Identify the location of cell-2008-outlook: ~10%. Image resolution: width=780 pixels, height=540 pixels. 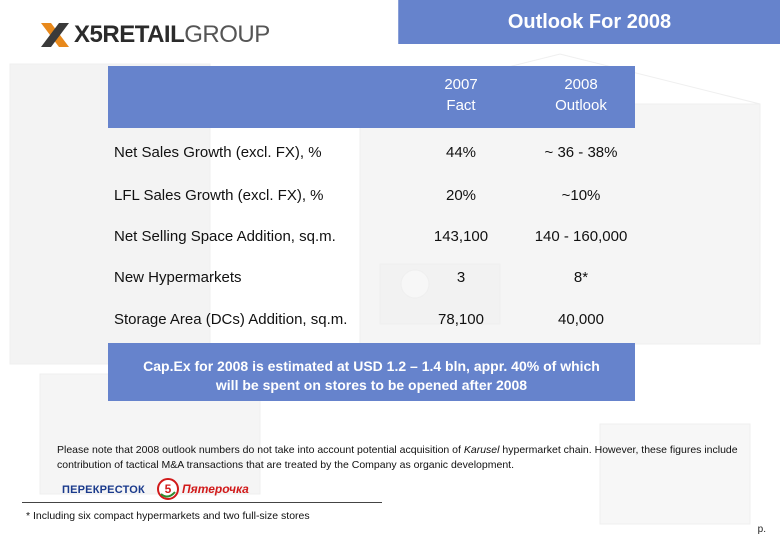
(581, 195).